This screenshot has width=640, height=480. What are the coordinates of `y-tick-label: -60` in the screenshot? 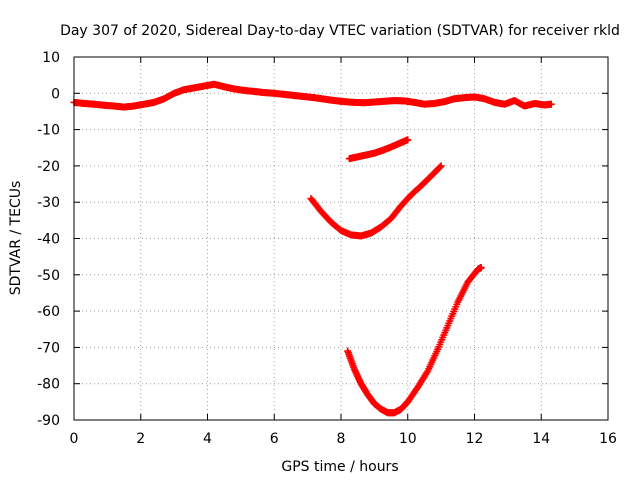 It's located at (48, 312).